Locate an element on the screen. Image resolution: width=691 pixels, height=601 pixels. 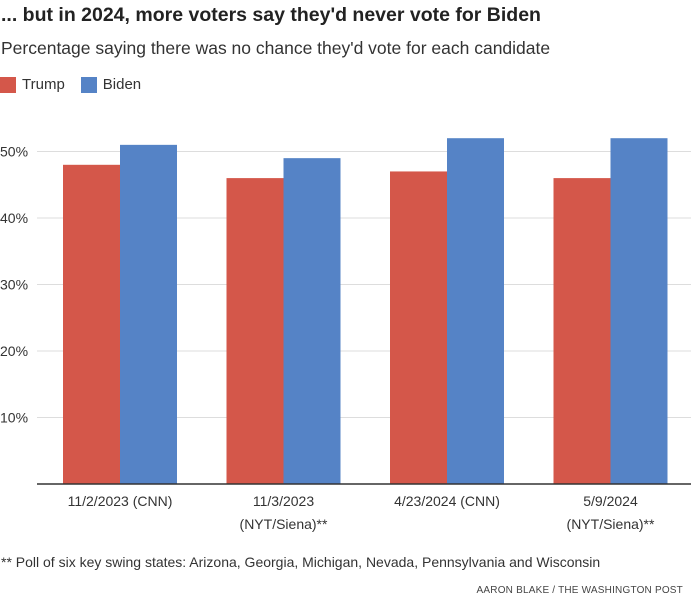
x-tick-label: 5/9/2024 is located at coordinates (610, 501).